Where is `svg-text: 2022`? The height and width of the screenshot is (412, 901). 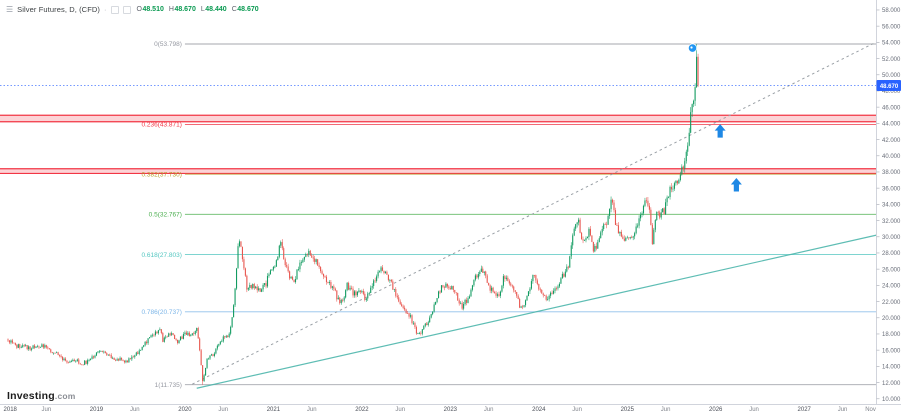
svg-text: 2022 is located at coordinates (362, 409).